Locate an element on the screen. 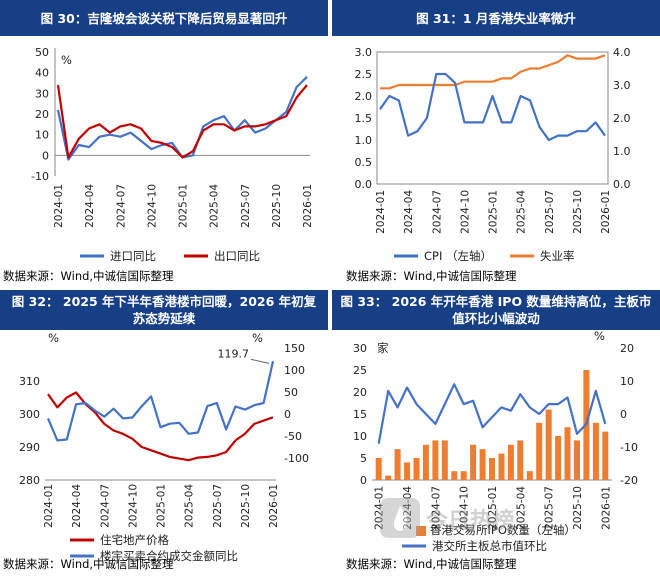  annotation-leader is located at coordinates (260, 361).